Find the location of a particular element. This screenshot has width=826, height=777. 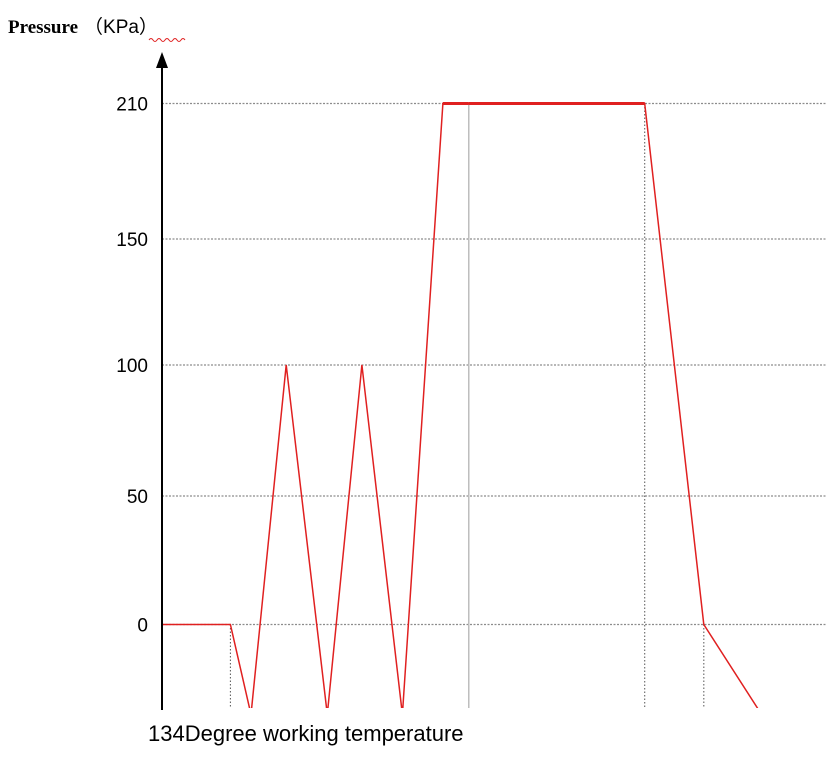

y-axis-unit: （KPa） is located at coordinates (121, 27).